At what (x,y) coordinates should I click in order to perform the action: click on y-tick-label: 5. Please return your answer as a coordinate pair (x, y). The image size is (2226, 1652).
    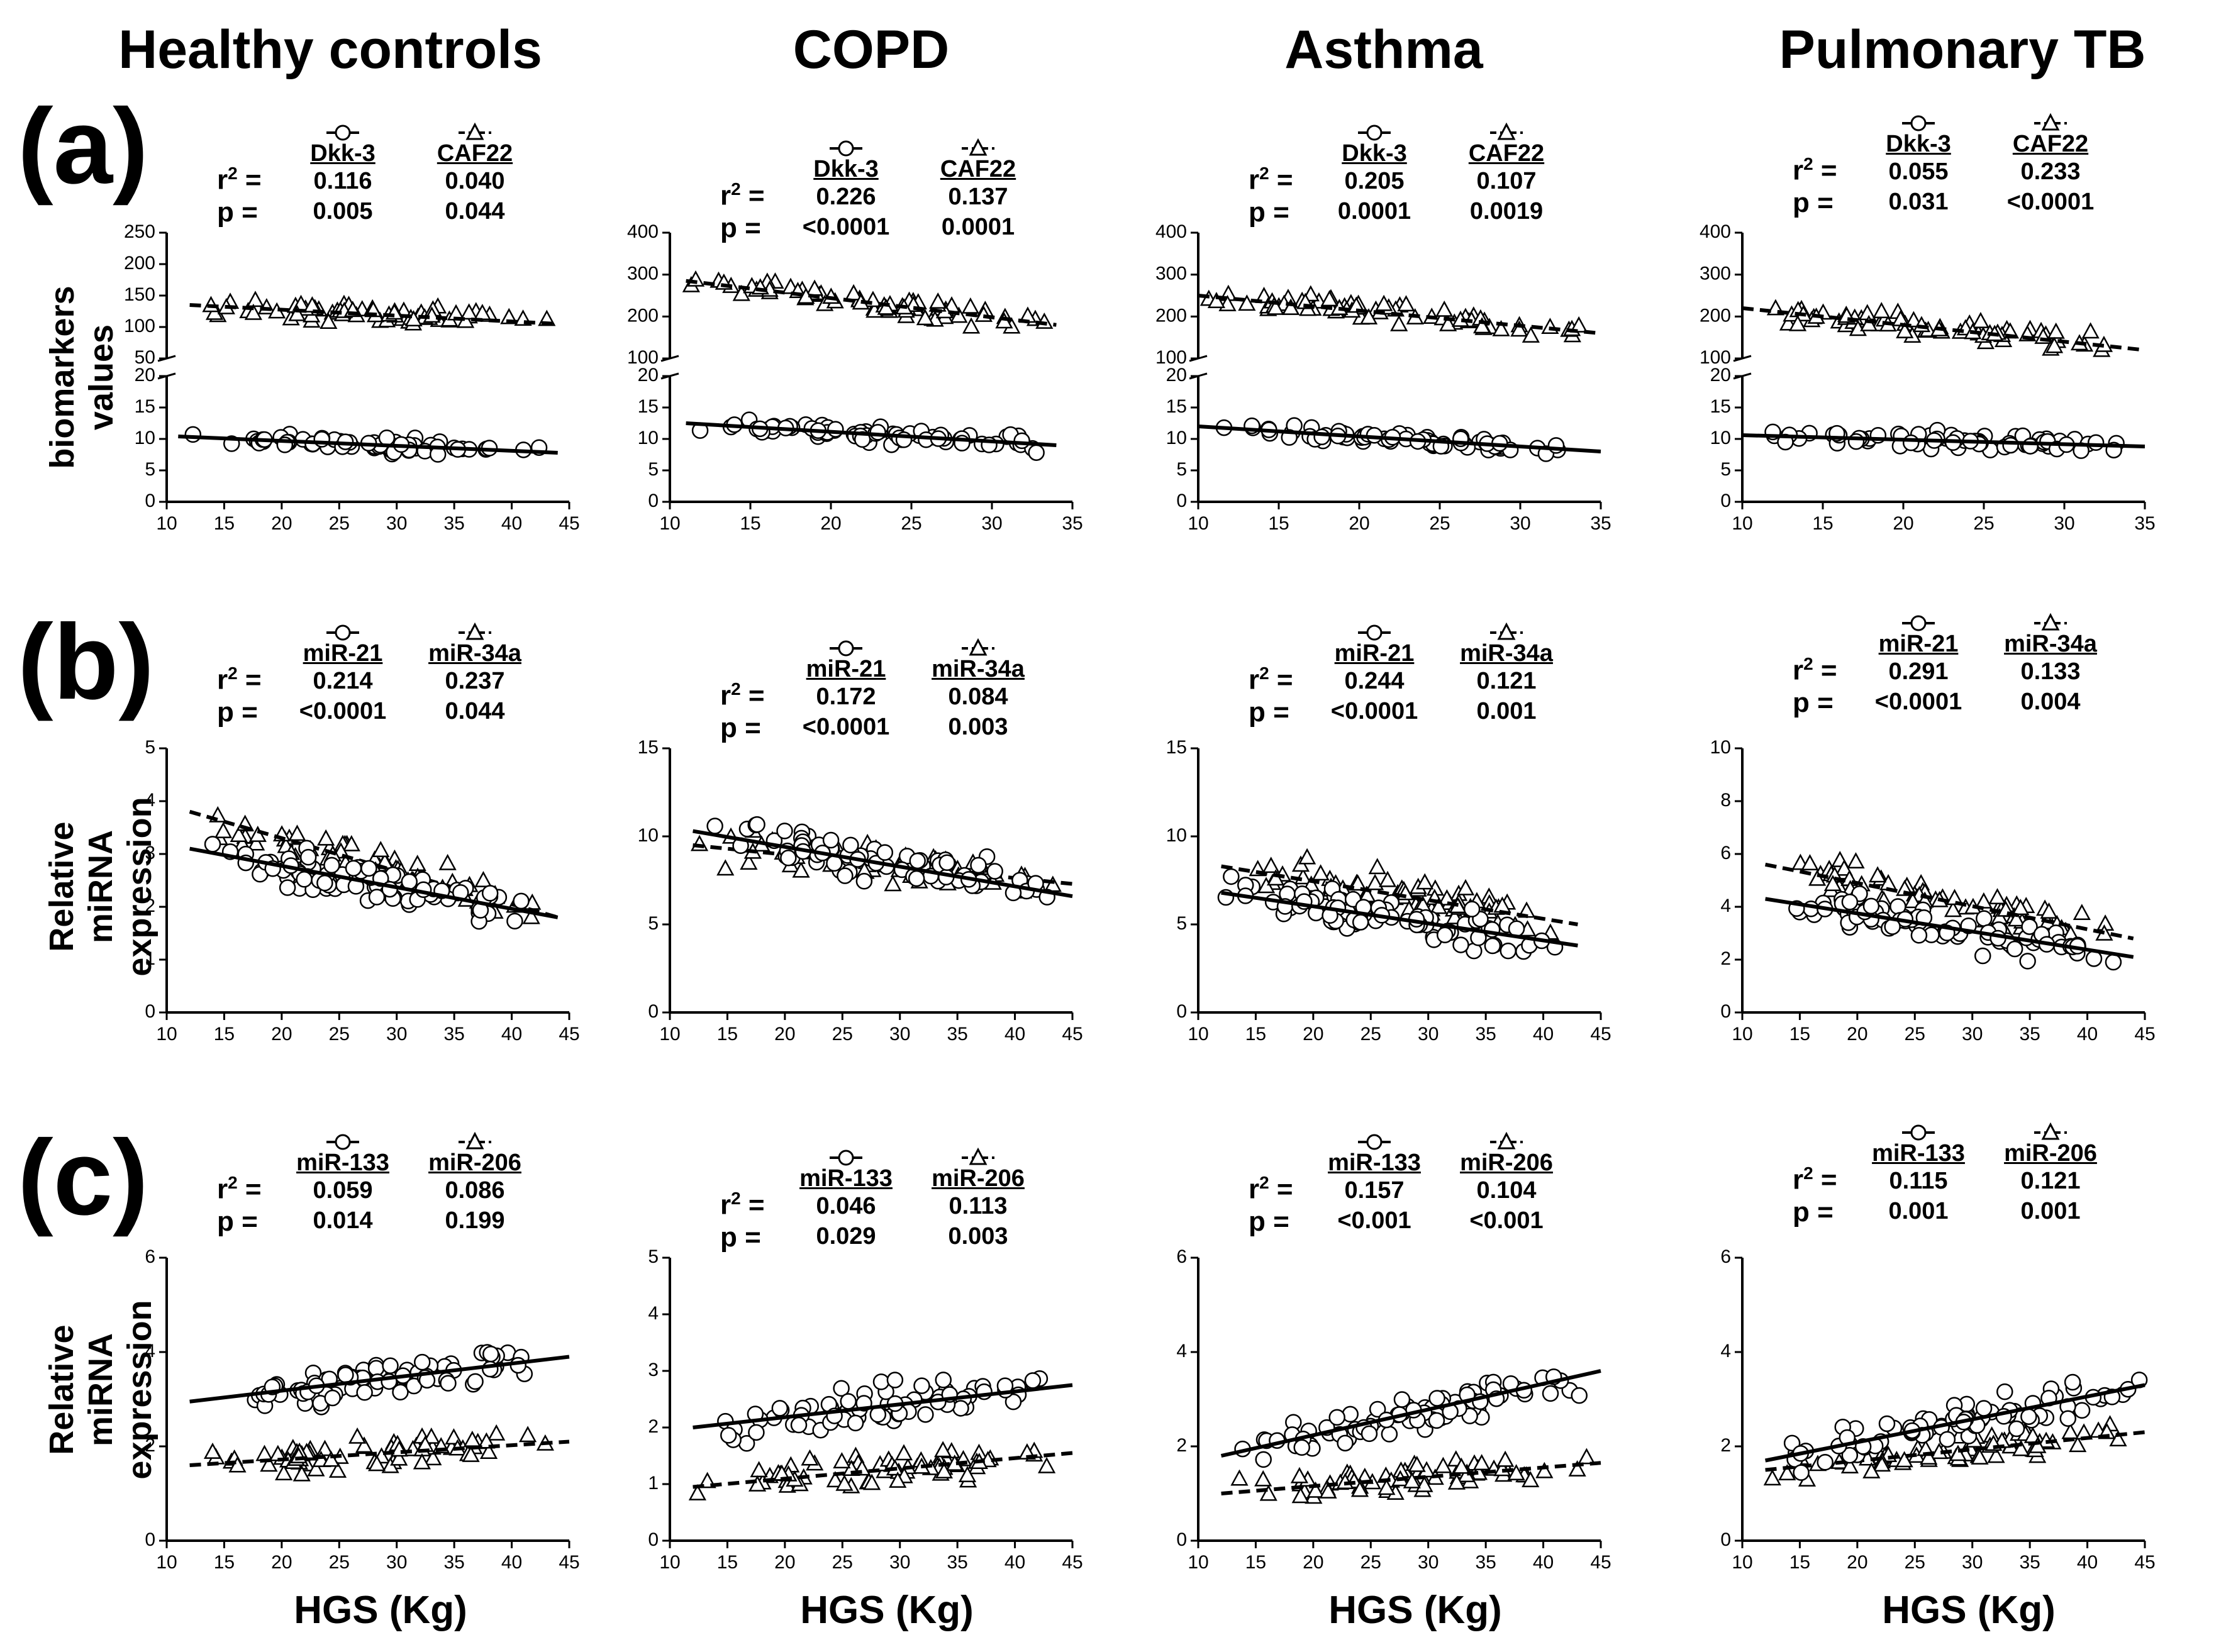
    Looking at the image, I should click on (150, 748).